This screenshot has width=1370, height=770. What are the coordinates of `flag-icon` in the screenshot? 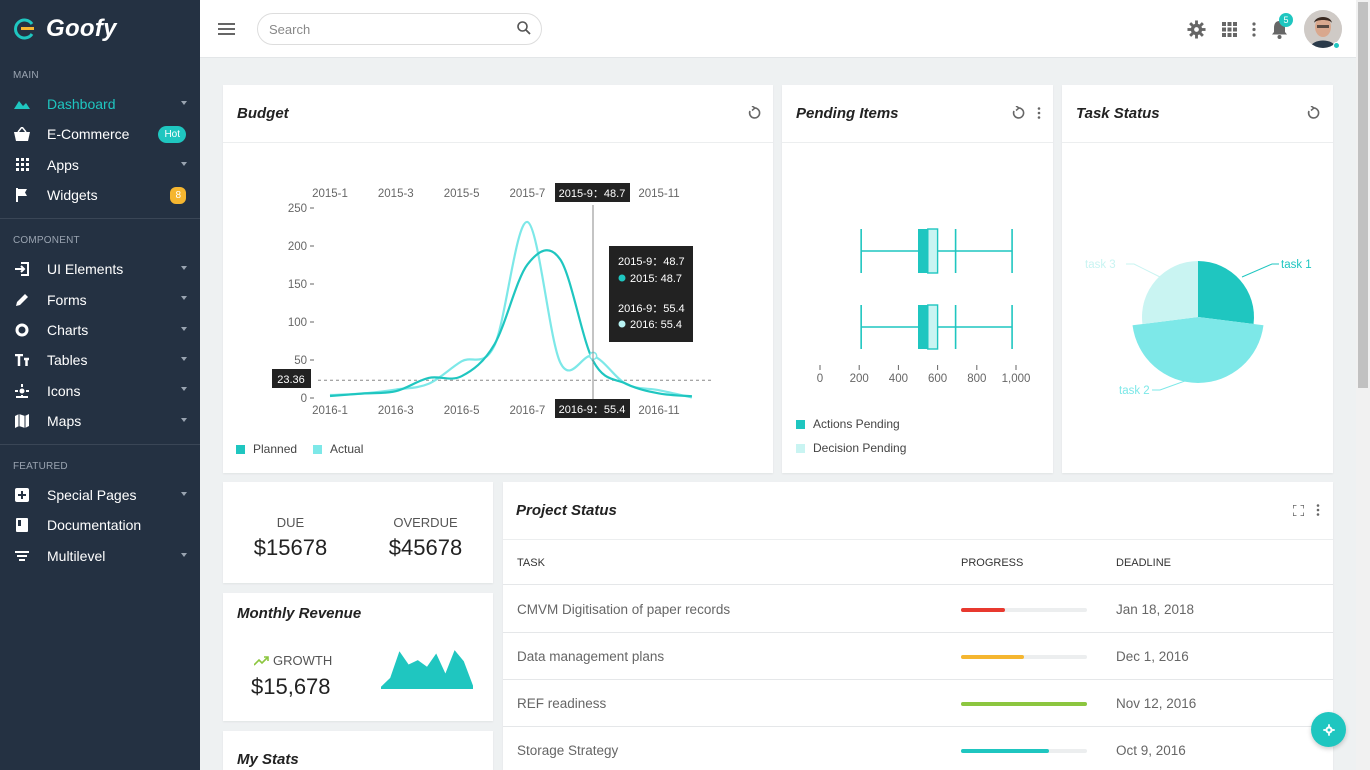 It's located at (22, 195).